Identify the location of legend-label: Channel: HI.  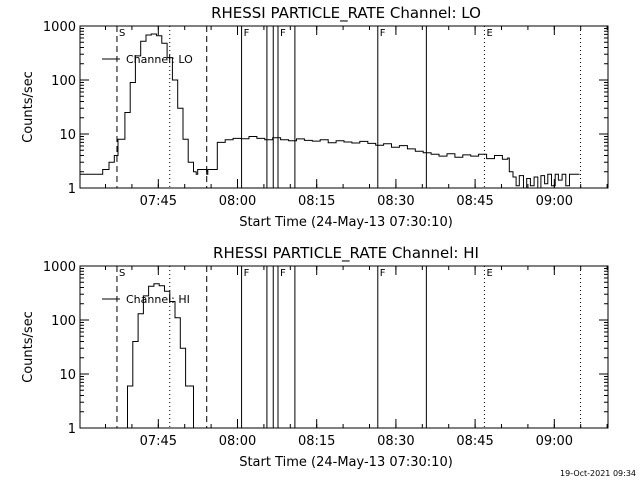
(158, 299).